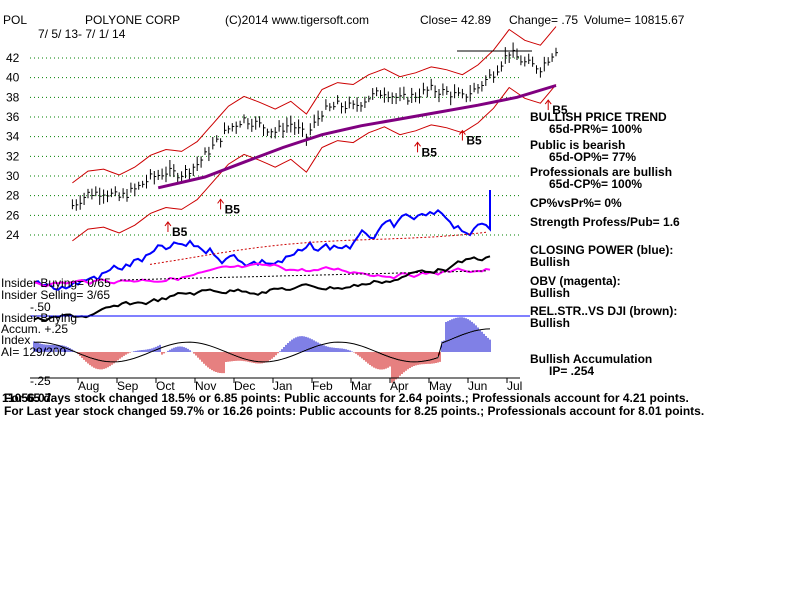 The image size is (800, 600). Describe the element at coordinates (601, 250) in the screenshot. I see `closing-power-label: CLOSING POWER (blue):` at that location.